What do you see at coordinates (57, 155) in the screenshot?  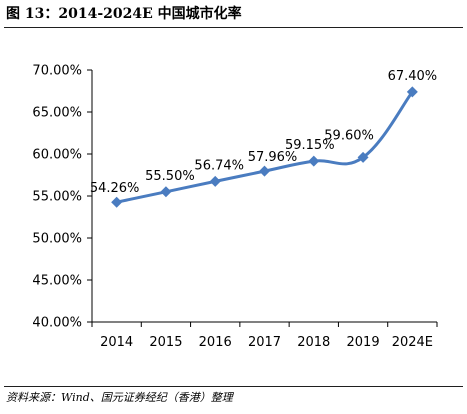 I see `y-tick-label: 60.00%` at bounding box center [57, 155].